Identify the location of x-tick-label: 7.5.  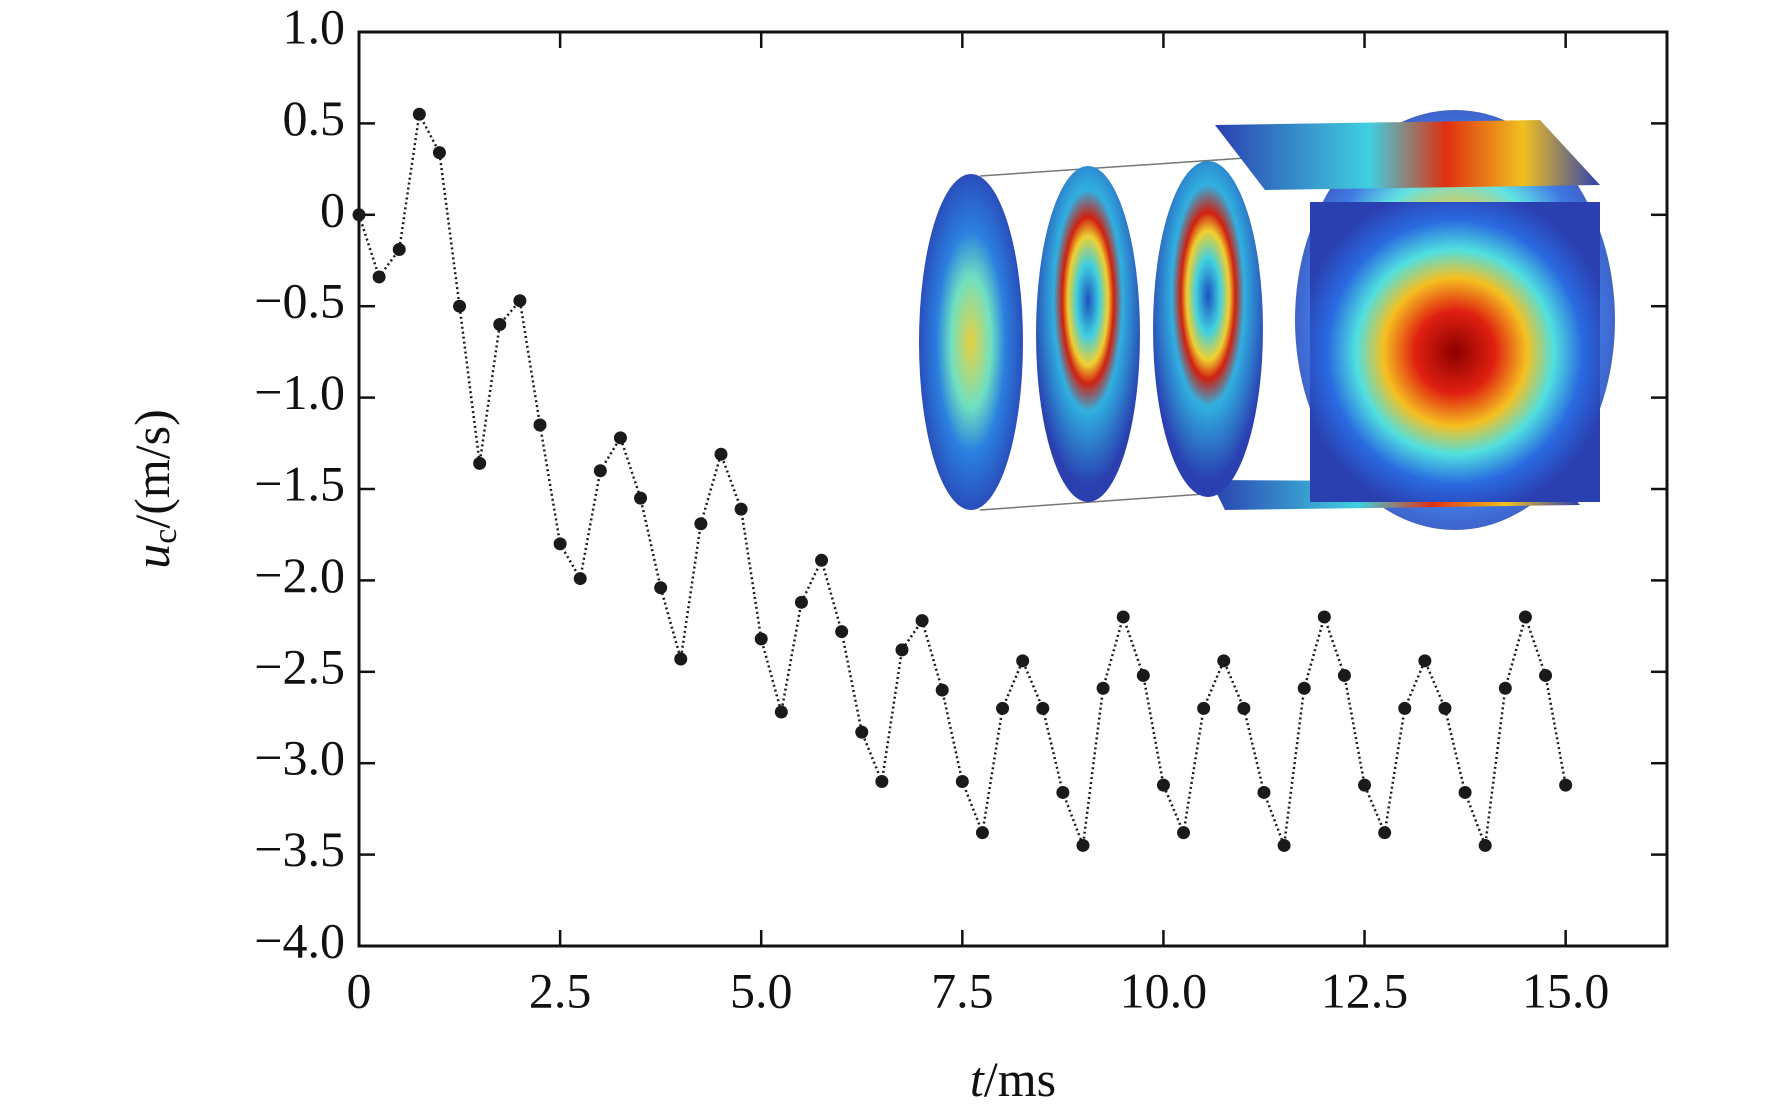
(962, 990).